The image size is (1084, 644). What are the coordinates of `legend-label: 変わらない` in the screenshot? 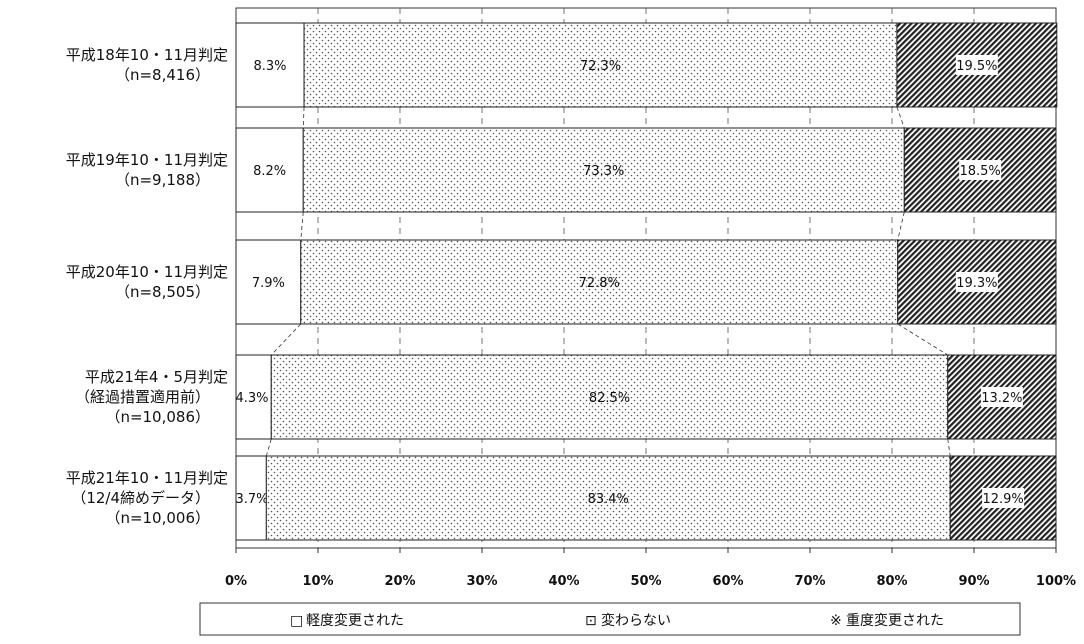 It's located at (636, 620).